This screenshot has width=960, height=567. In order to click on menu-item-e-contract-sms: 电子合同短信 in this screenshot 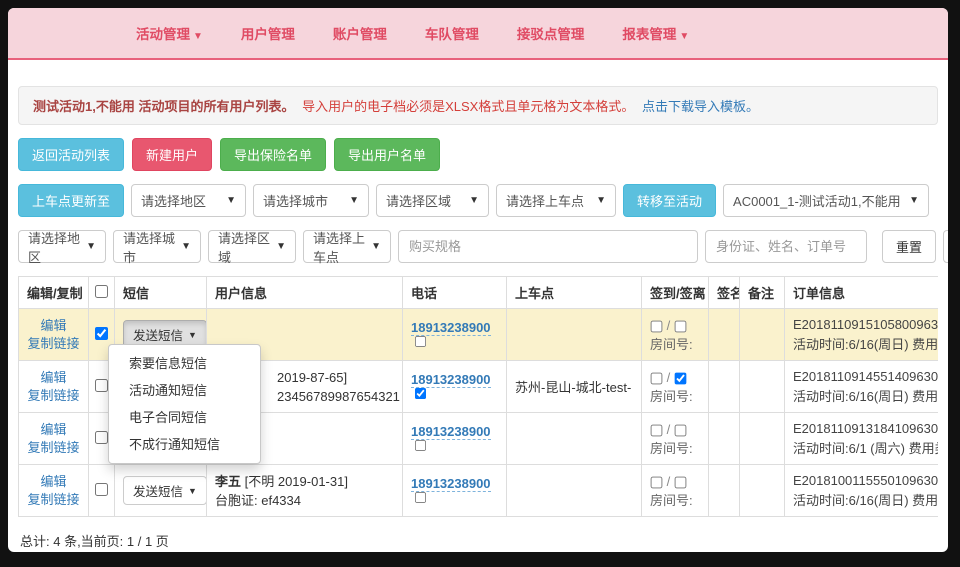, I will do `click(168, 417)`.